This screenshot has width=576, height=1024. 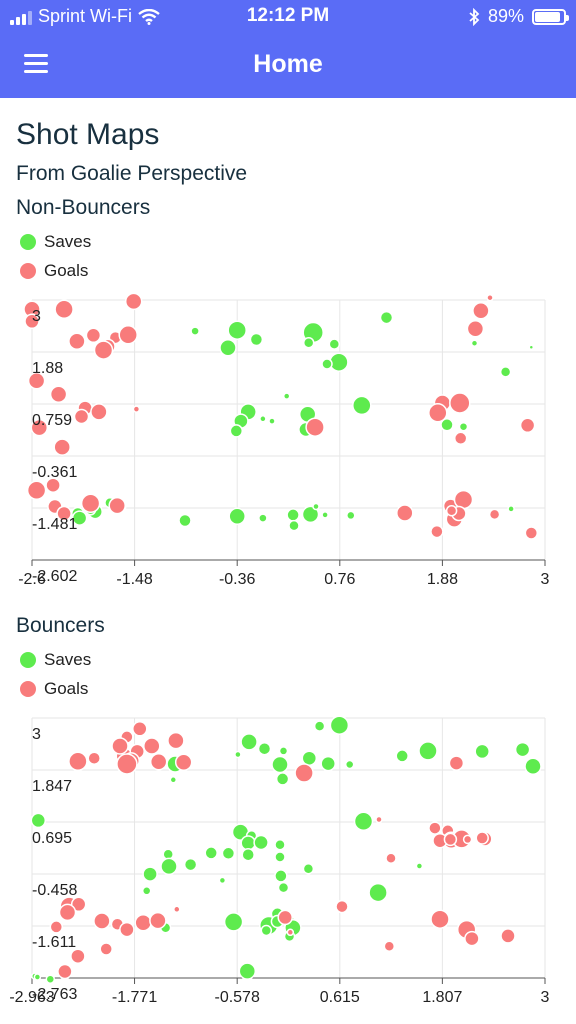 I want to click on legend-goals: Goals, so click(x=54, y=271).